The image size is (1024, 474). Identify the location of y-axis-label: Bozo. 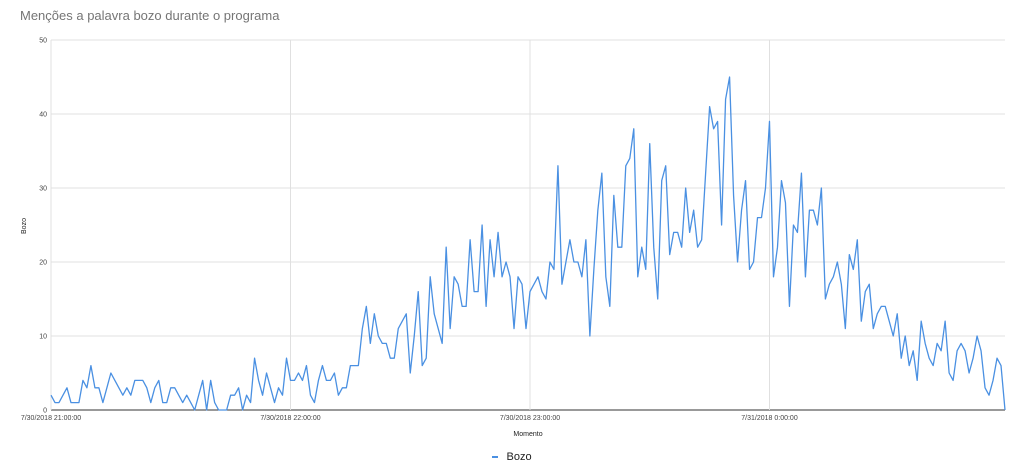
(24, 226).